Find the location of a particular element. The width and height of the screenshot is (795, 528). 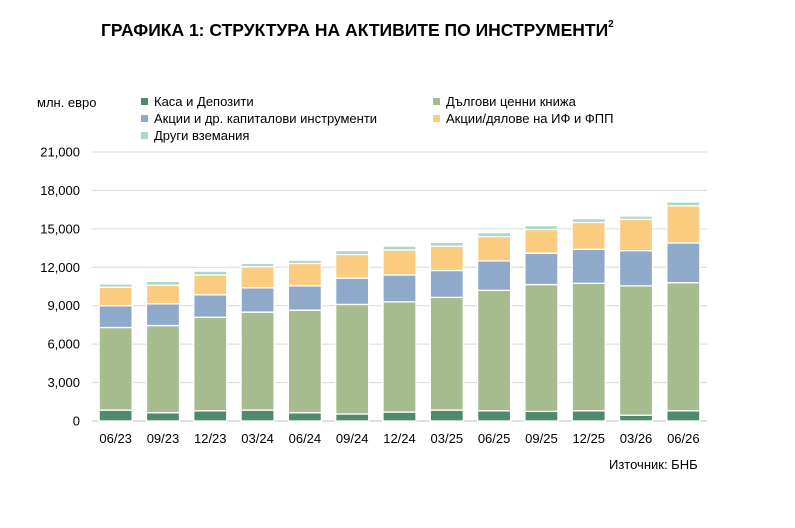

y-tick-label: 6,000 is located at coordinates (63, 344).